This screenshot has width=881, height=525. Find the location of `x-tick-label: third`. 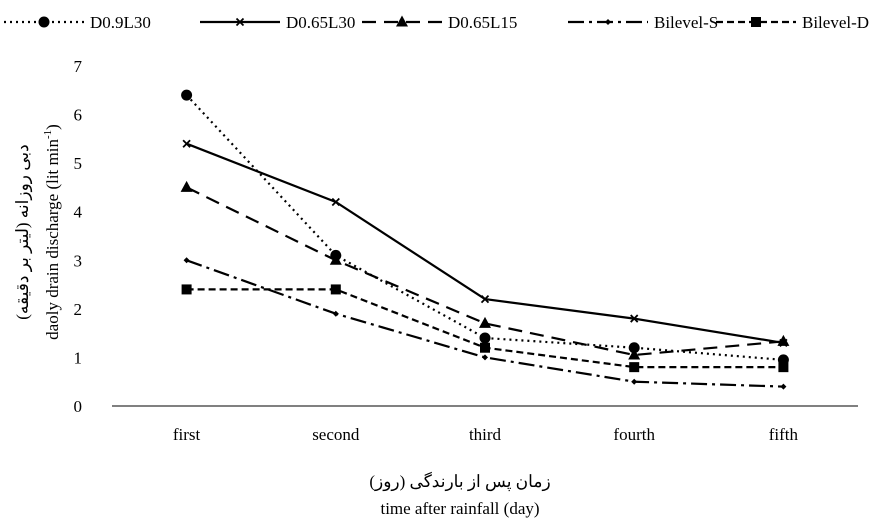

x-tick-label: third is located at coordinates (485, 434).